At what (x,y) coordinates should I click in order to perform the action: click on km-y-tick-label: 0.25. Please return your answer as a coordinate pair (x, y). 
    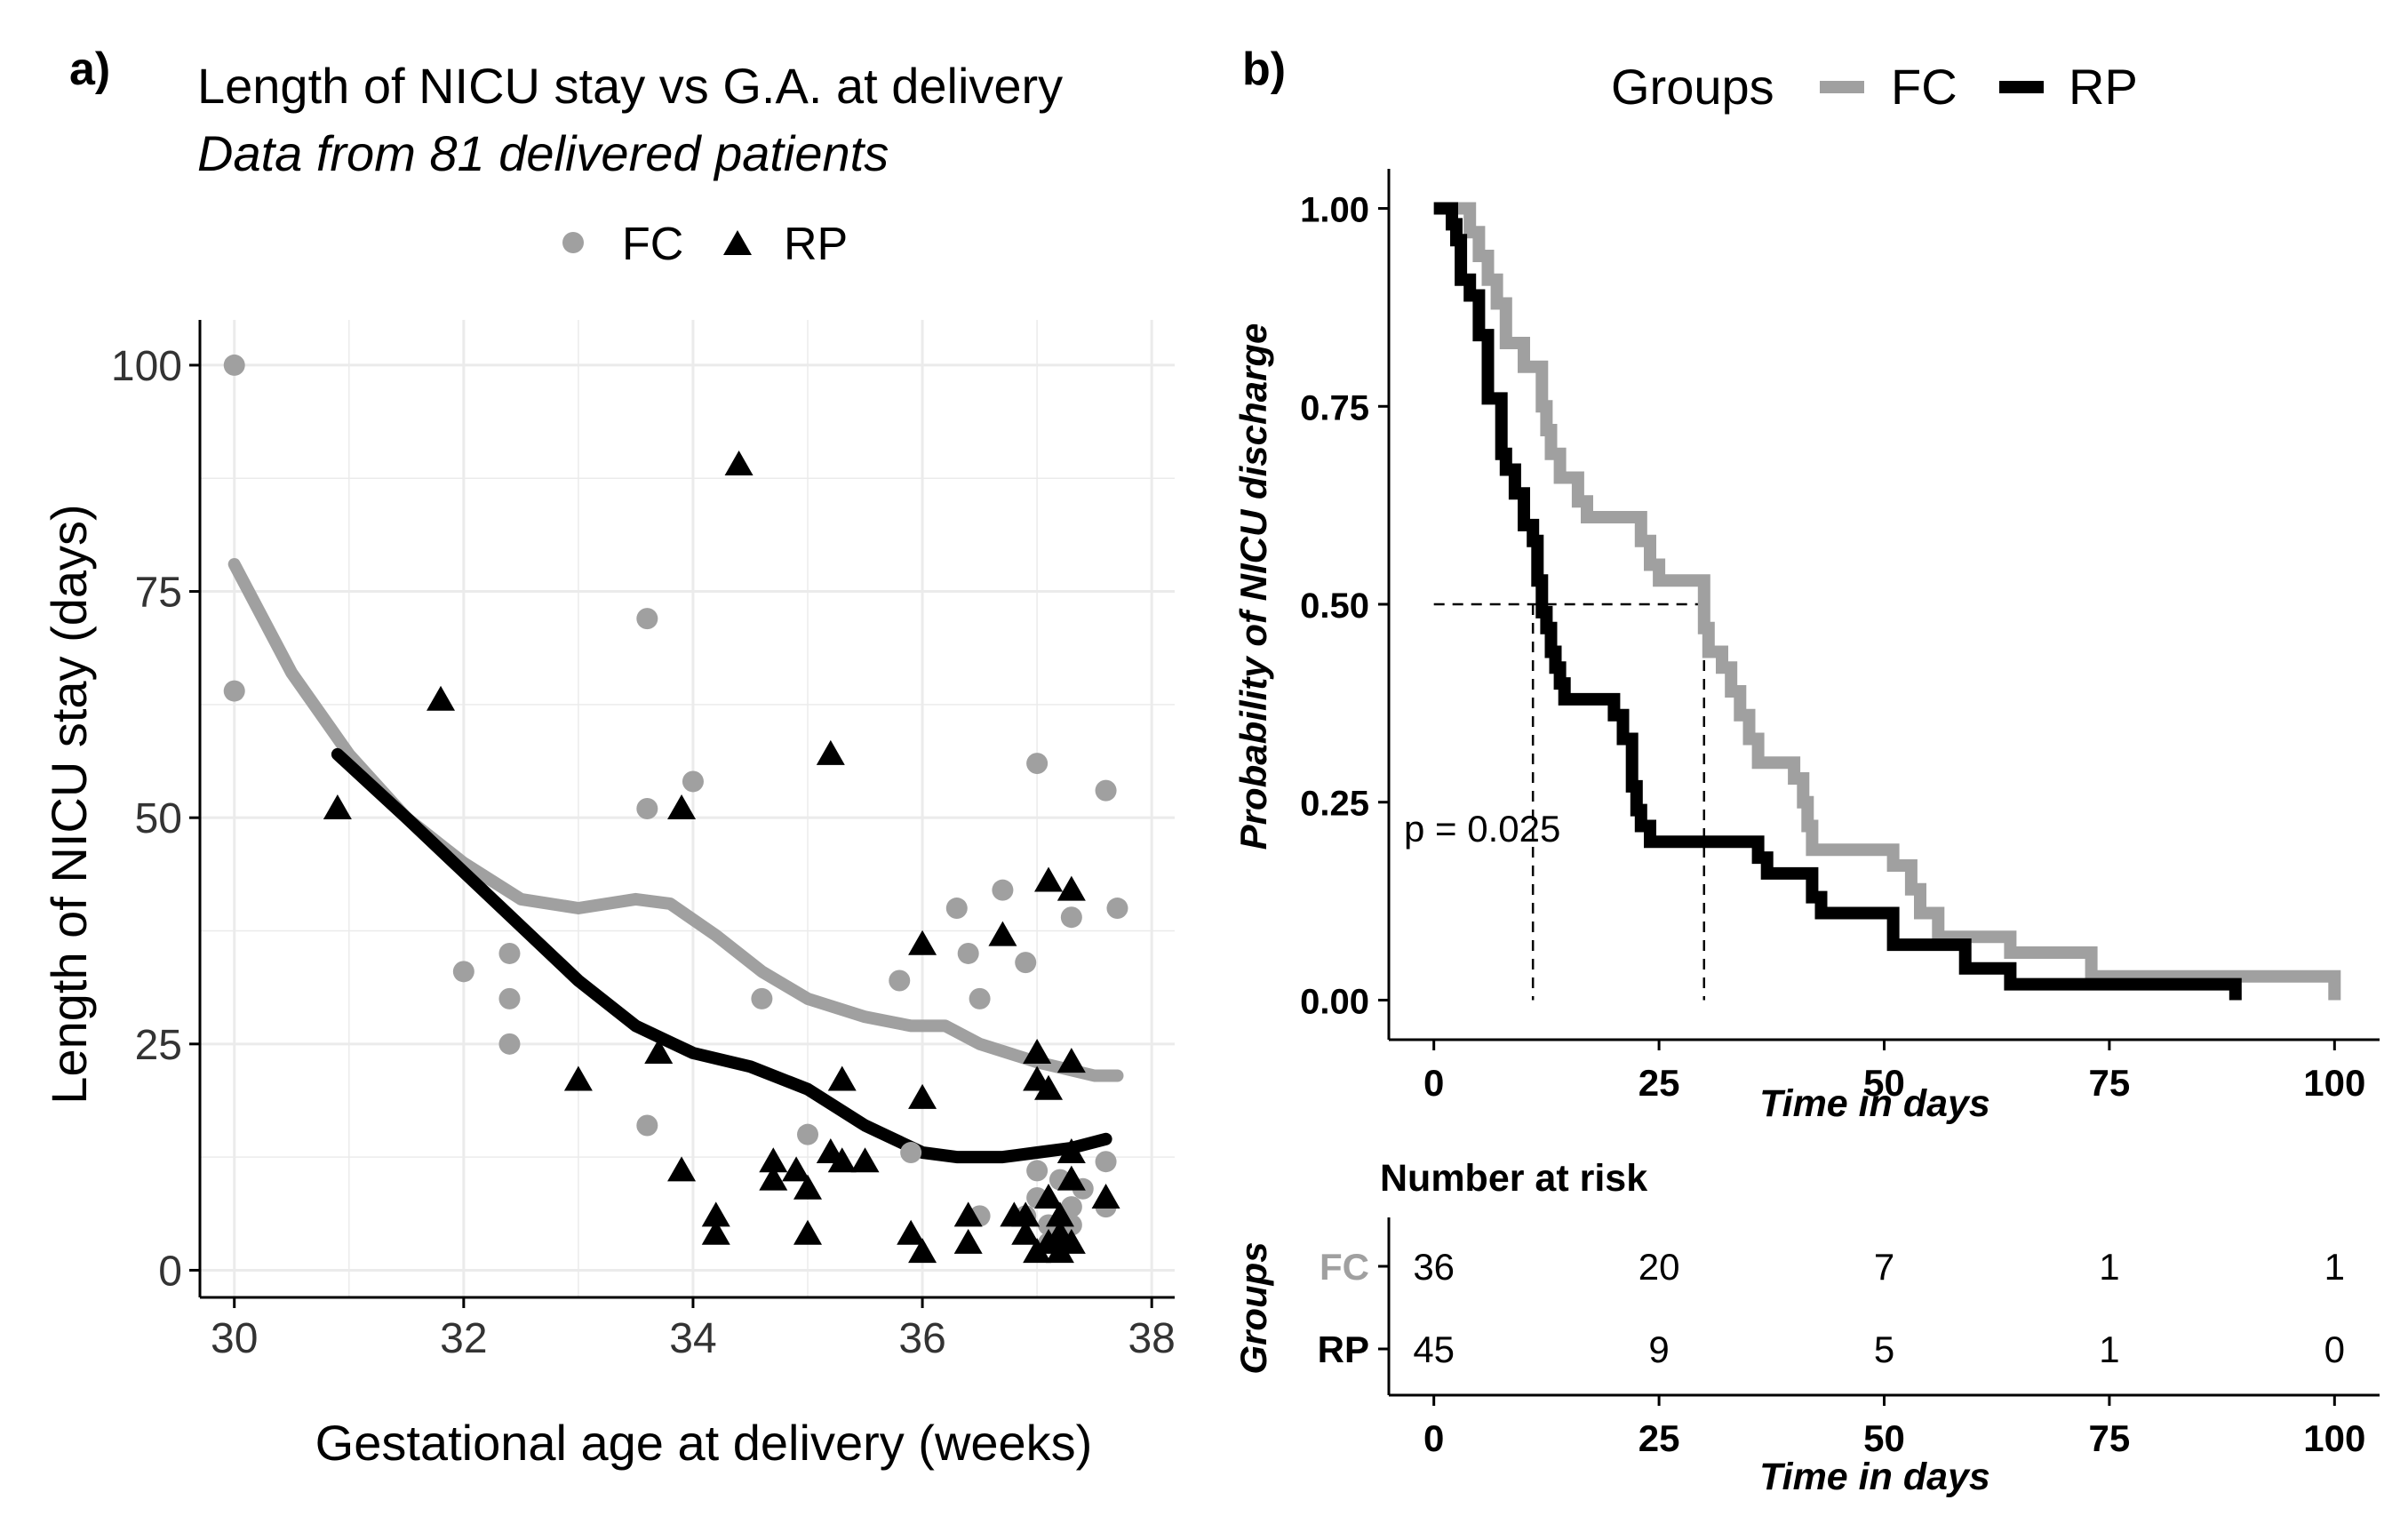
    Looking at the image, I should click on (1334, 804).